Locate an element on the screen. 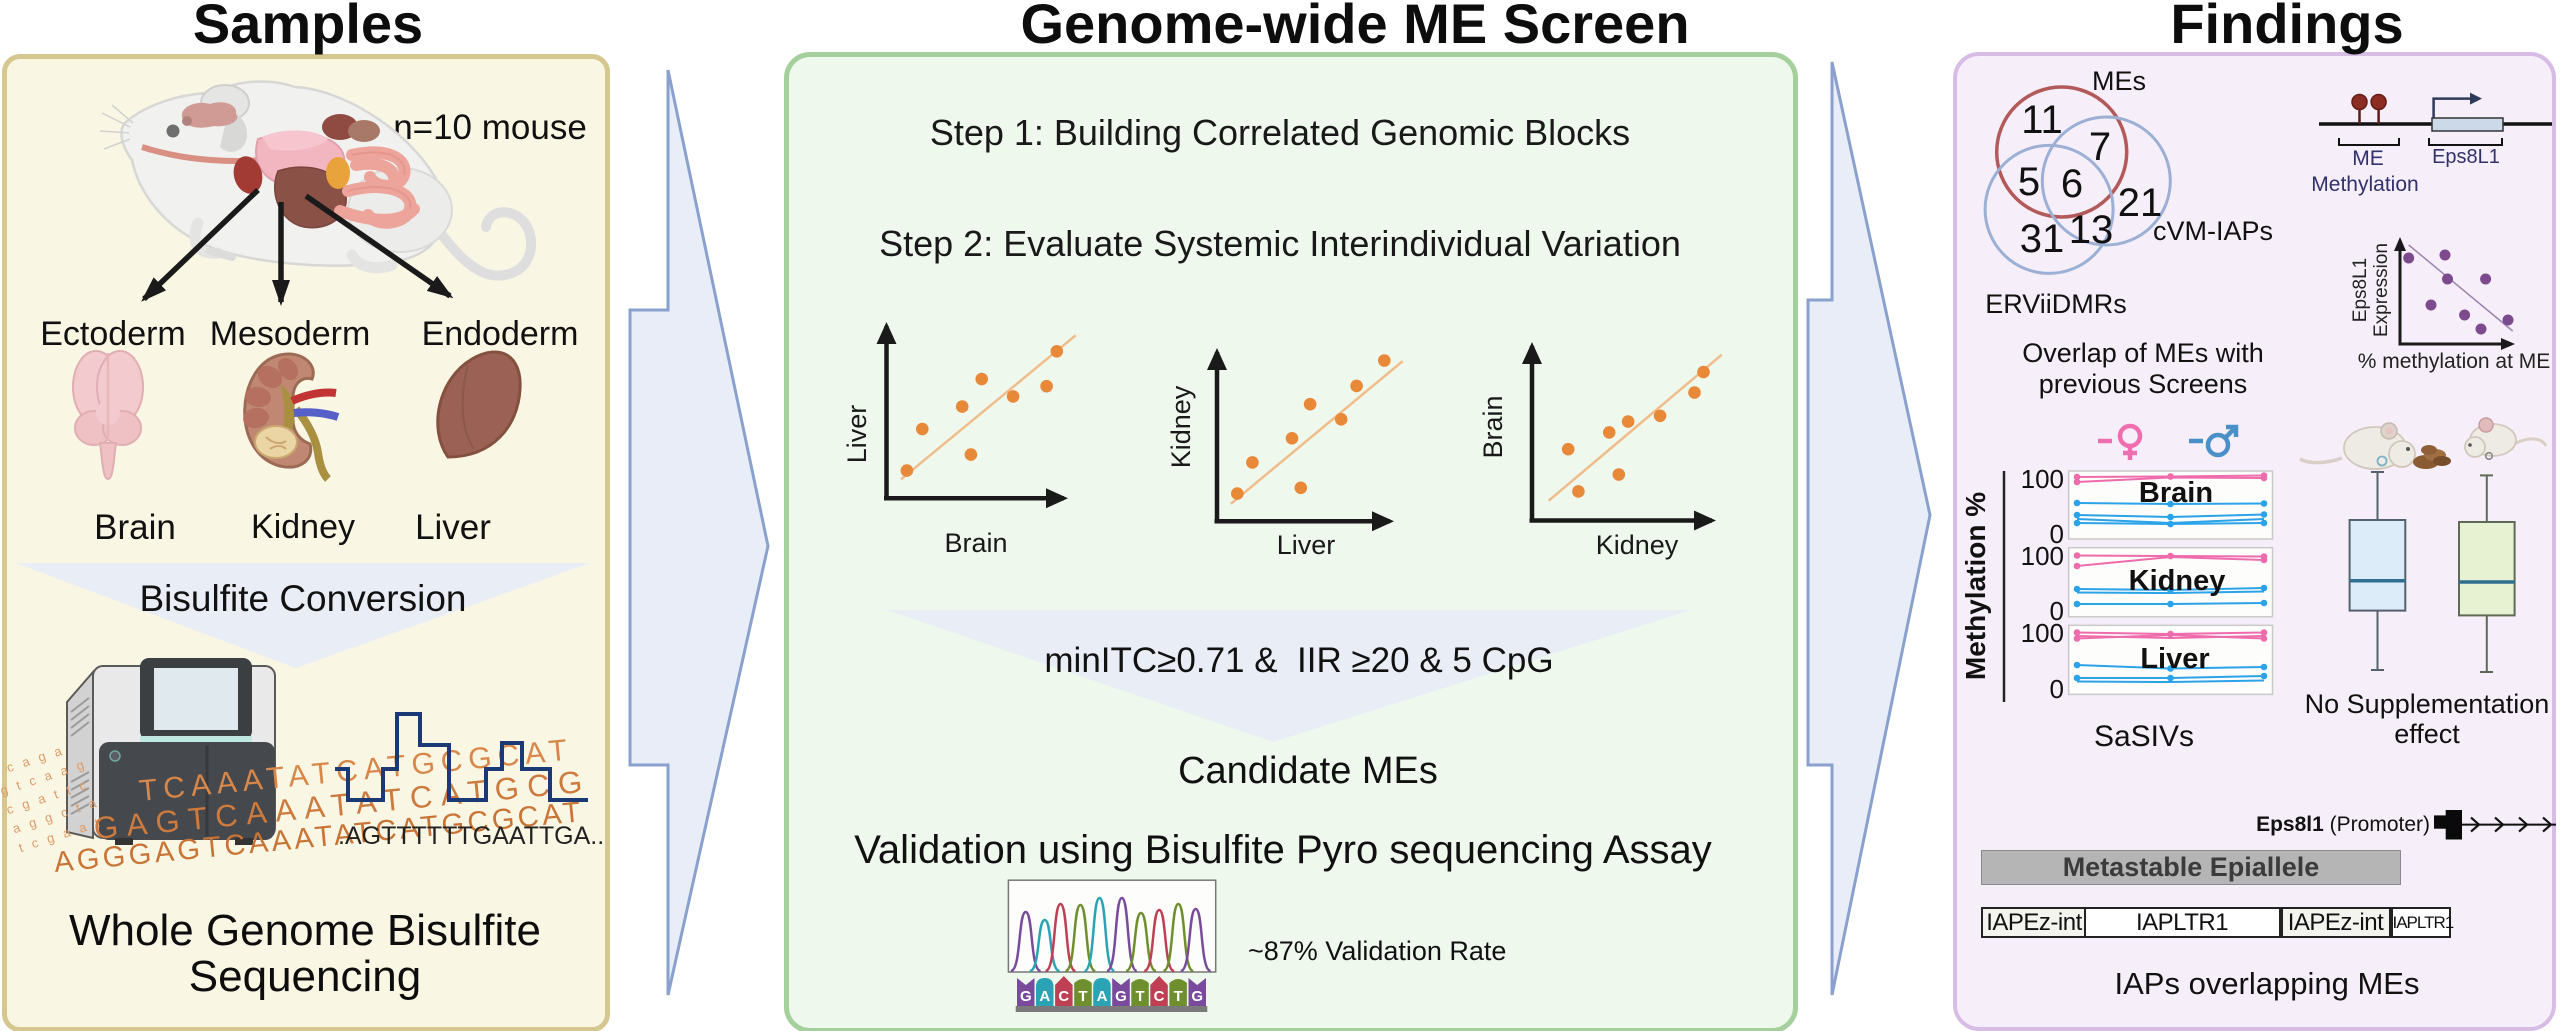  svg-text: 11 is located at coordinates (2042, 120).